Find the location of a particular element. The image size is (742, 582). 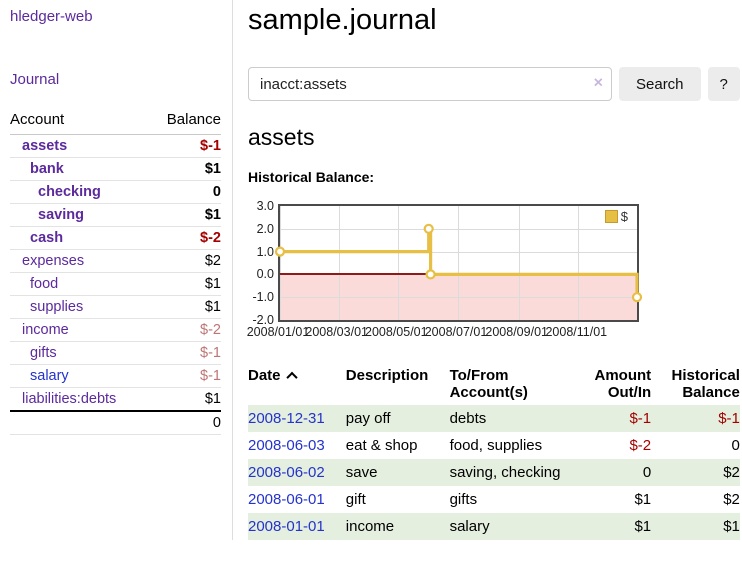

transaction-date-link: 2008-06-01 is located at coordinates (286, 499).